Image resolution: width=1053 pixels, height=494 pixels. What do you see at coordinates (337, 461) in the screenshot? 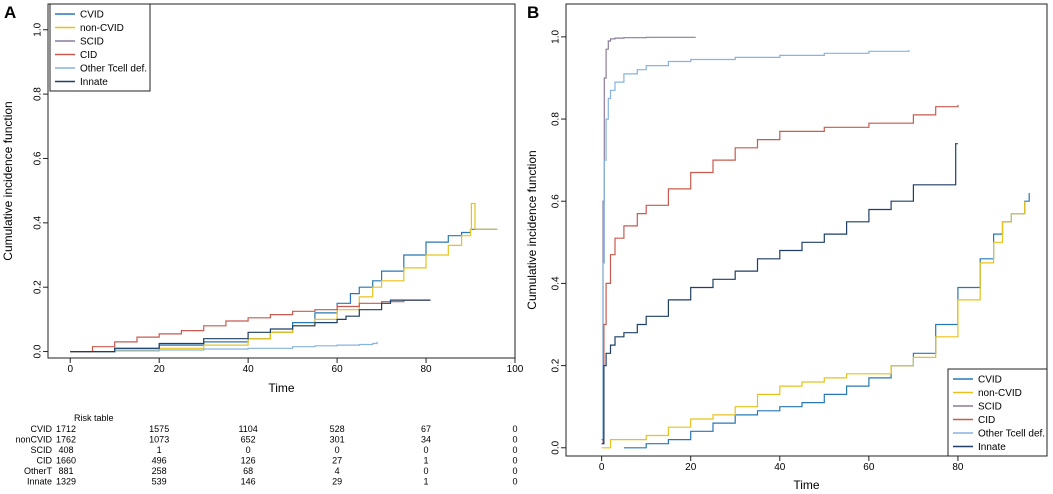
I see `risk-table-cell: 27` at bounding box center [337, 461].